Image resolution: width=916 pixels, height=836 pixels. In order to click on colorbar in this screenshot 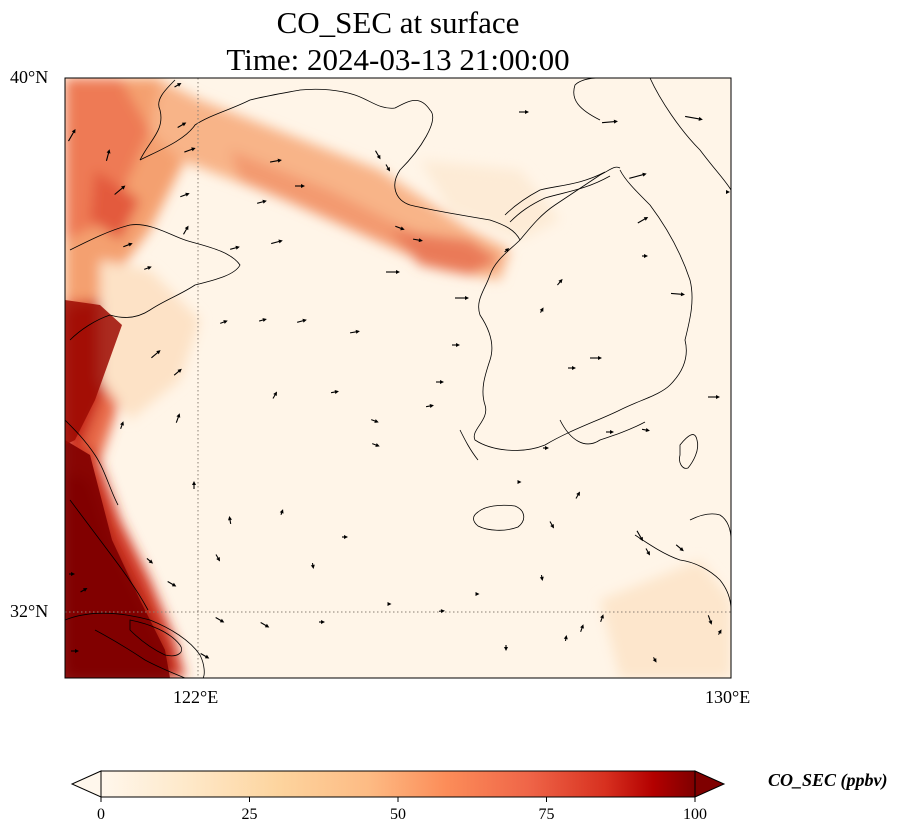, I will do `click(398, 786)`.